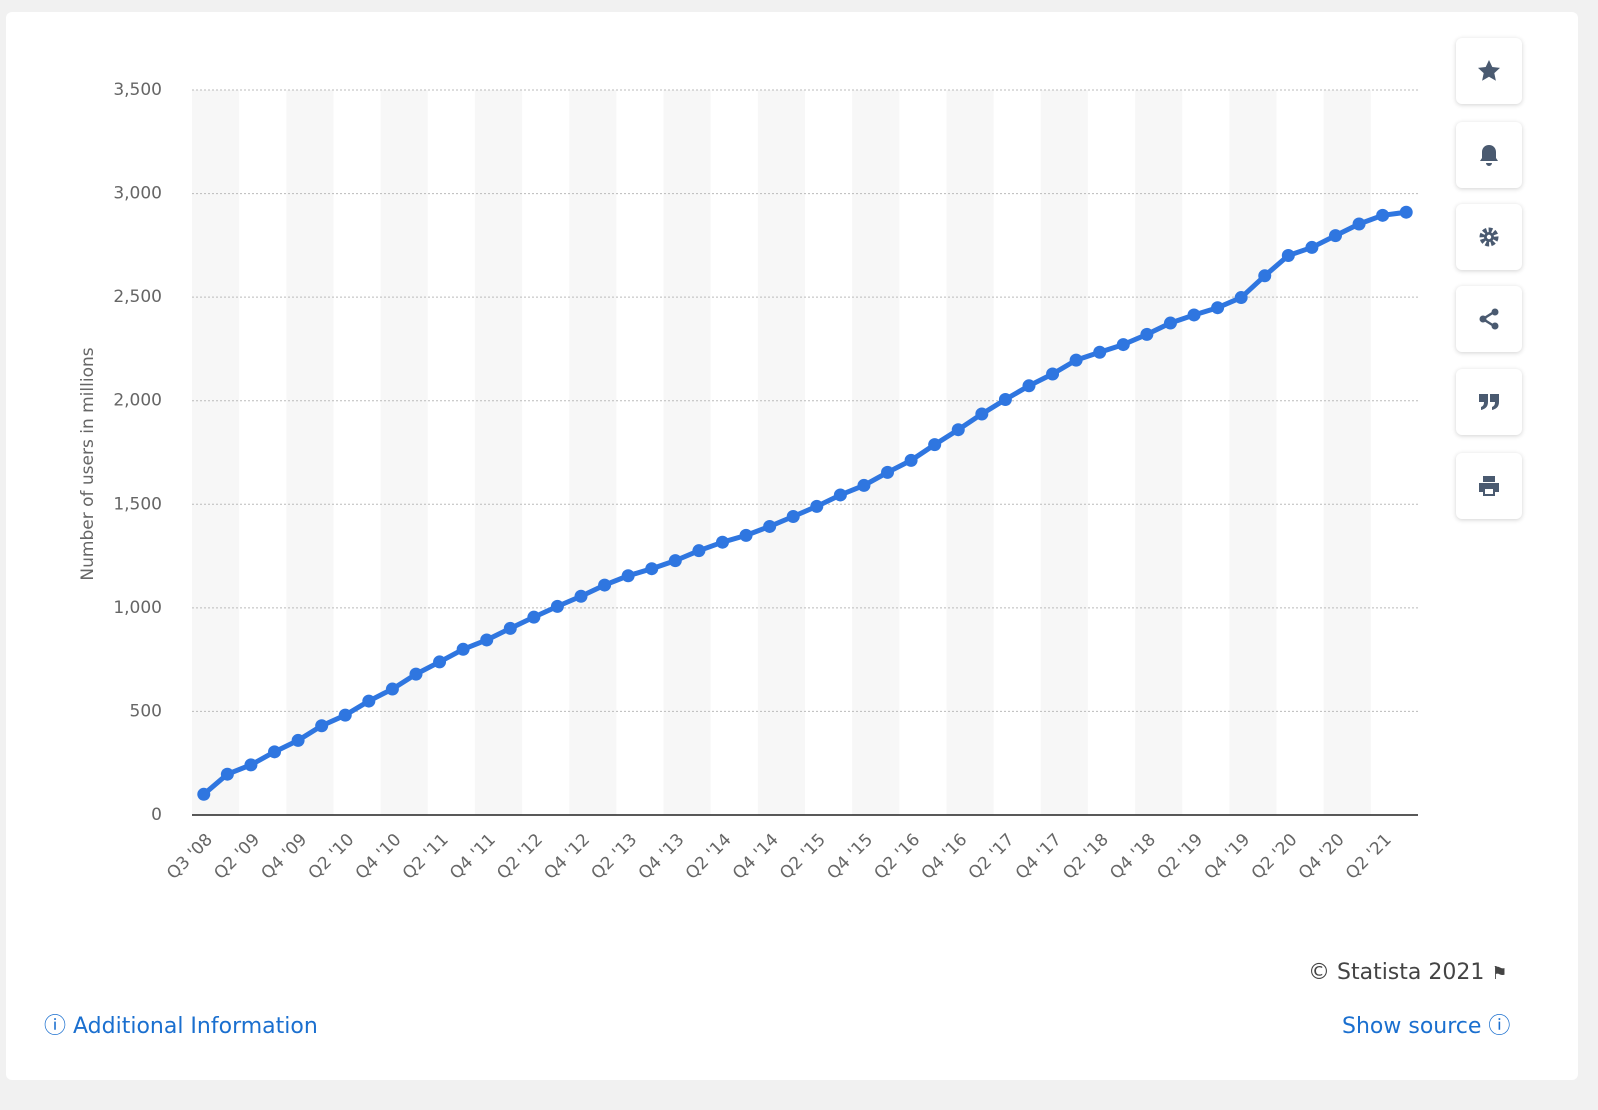 This screenshot has width=1598, height=1110. Describe the element at coordinates (1489, 486) in the screenshot. I see `print-button` at that location.